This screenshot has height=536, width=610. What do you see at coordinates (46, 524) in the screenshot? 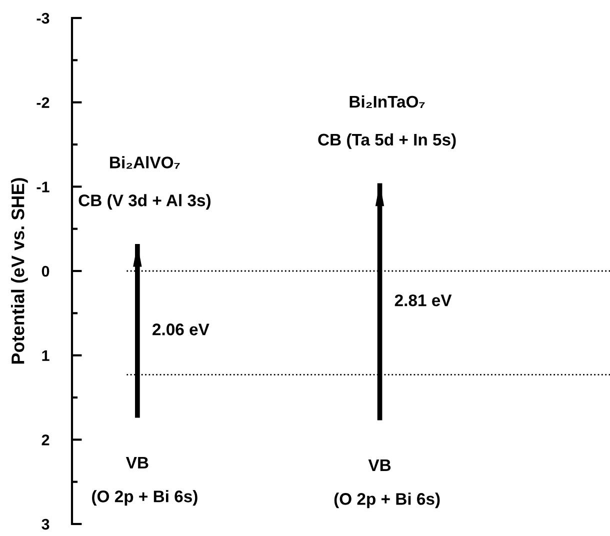
I see `y-tick-label: 3` at bounding box center [46, 524].